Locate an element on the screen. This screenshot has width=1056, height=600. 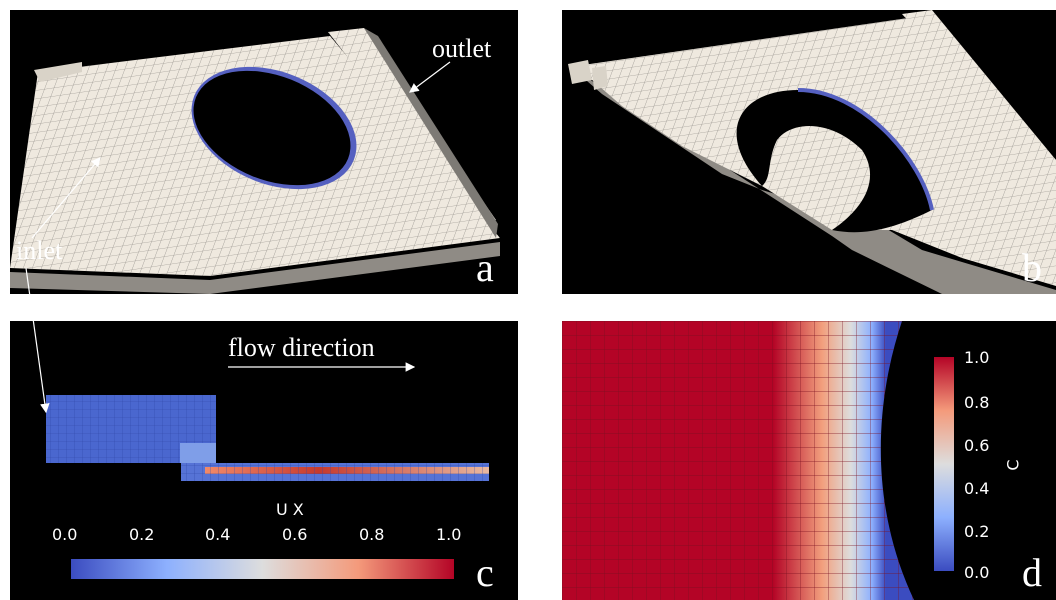
colorbar-ux-tick-3: 0.6 is located at coordinates (295, 534).